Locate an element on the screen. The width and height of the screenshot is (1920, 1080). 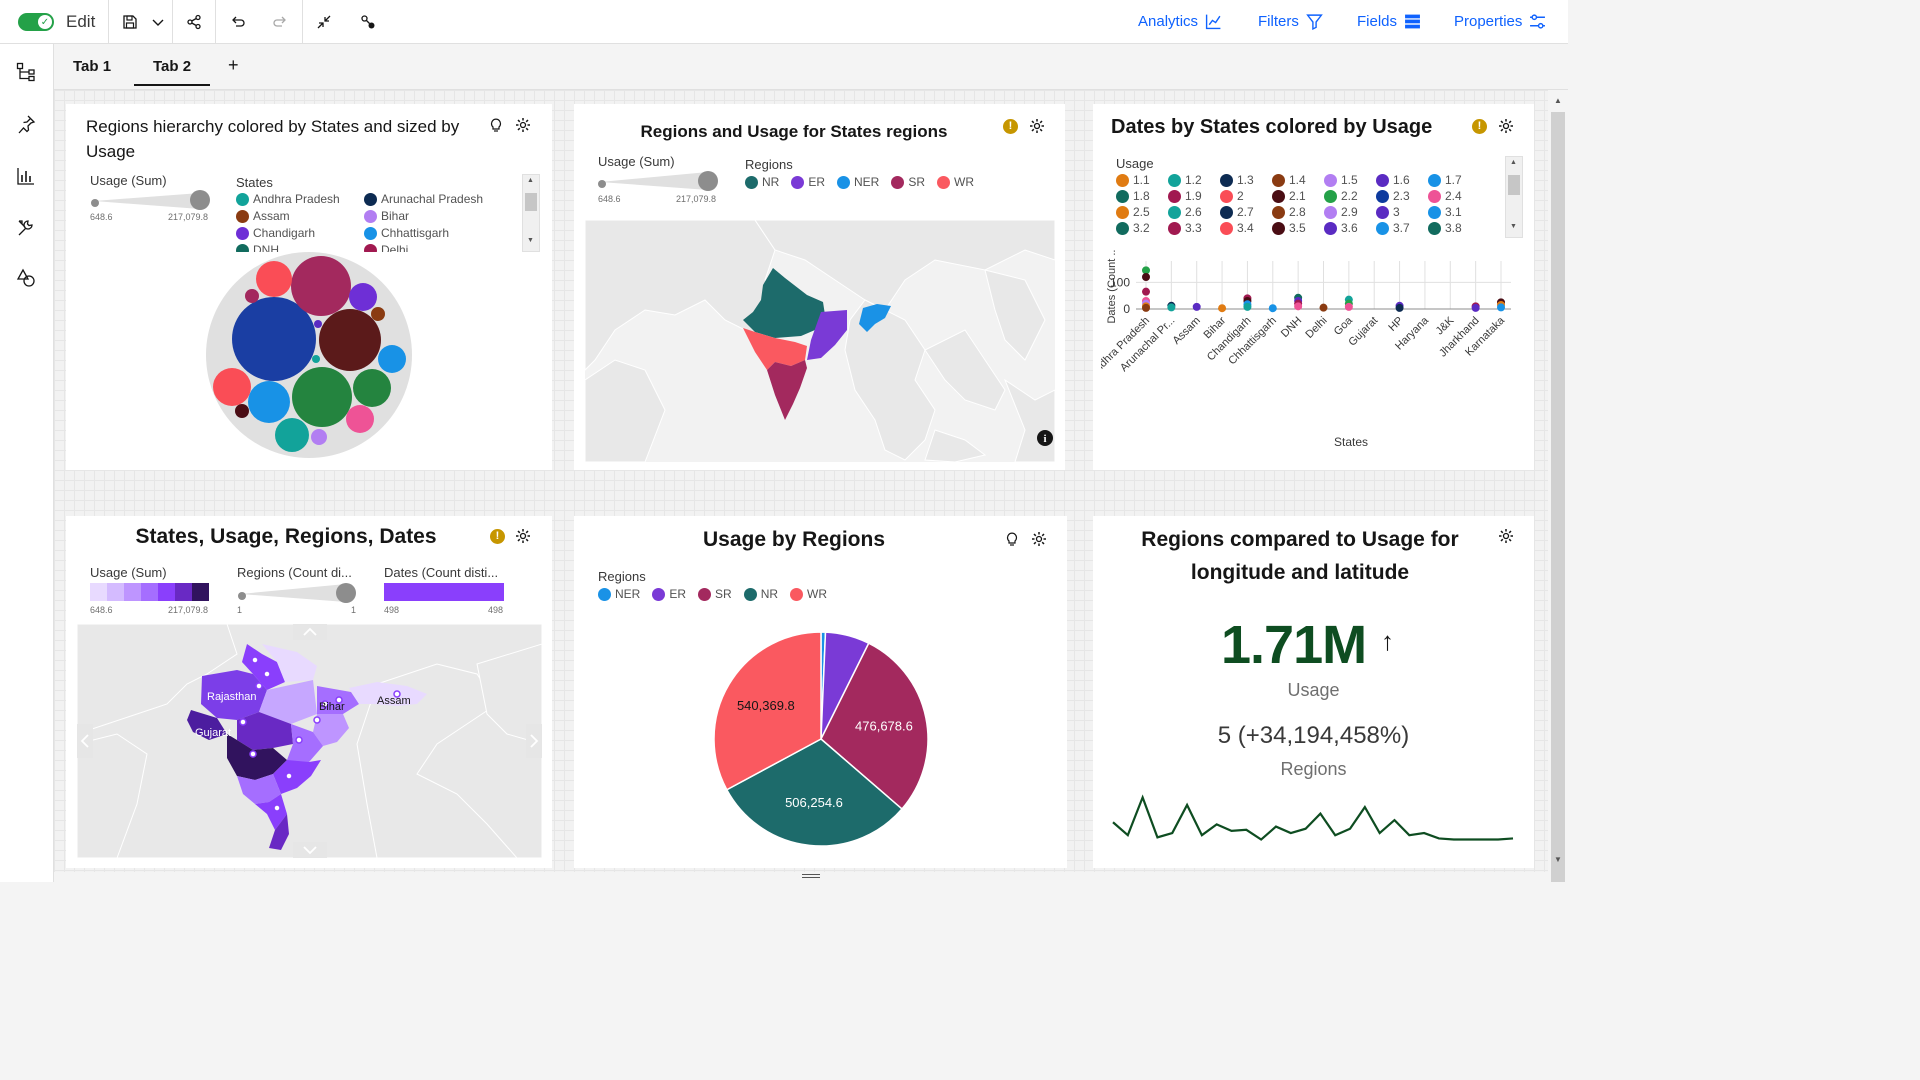
legend-item: 2.4 is located at coordinates (1454, 196).